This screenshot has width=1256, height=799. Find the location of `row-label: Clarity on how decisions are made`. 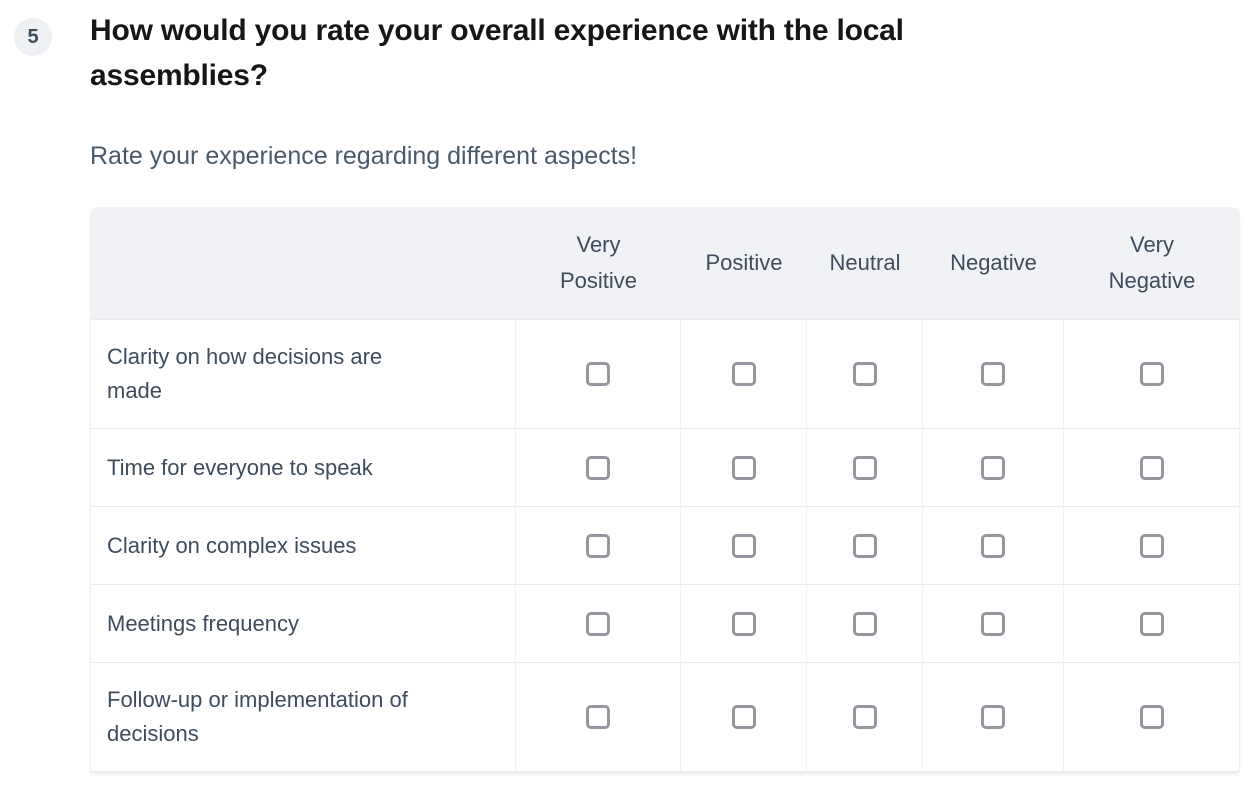

row-label: Clarity on how decisions are made is located at coordinates (245, 373).